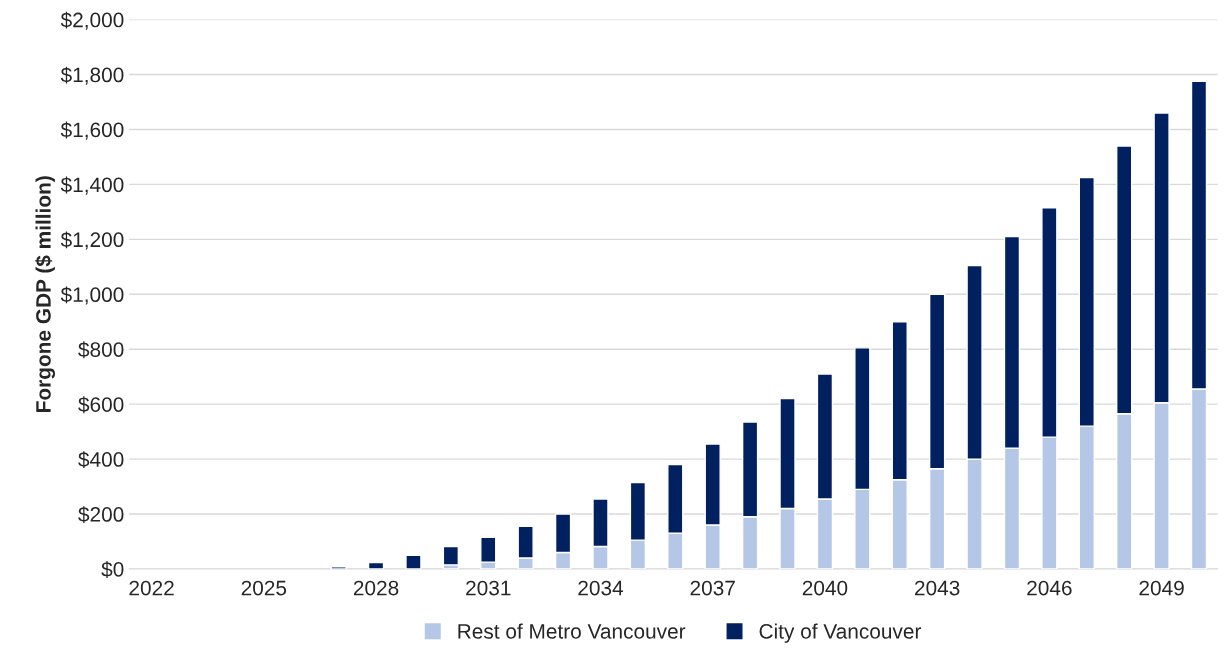 This screenshot has width=1230, height=654. Describe the element at coordinates (92, 295) in the screenshot. I see `y-tick-label: $1,000` at that location.